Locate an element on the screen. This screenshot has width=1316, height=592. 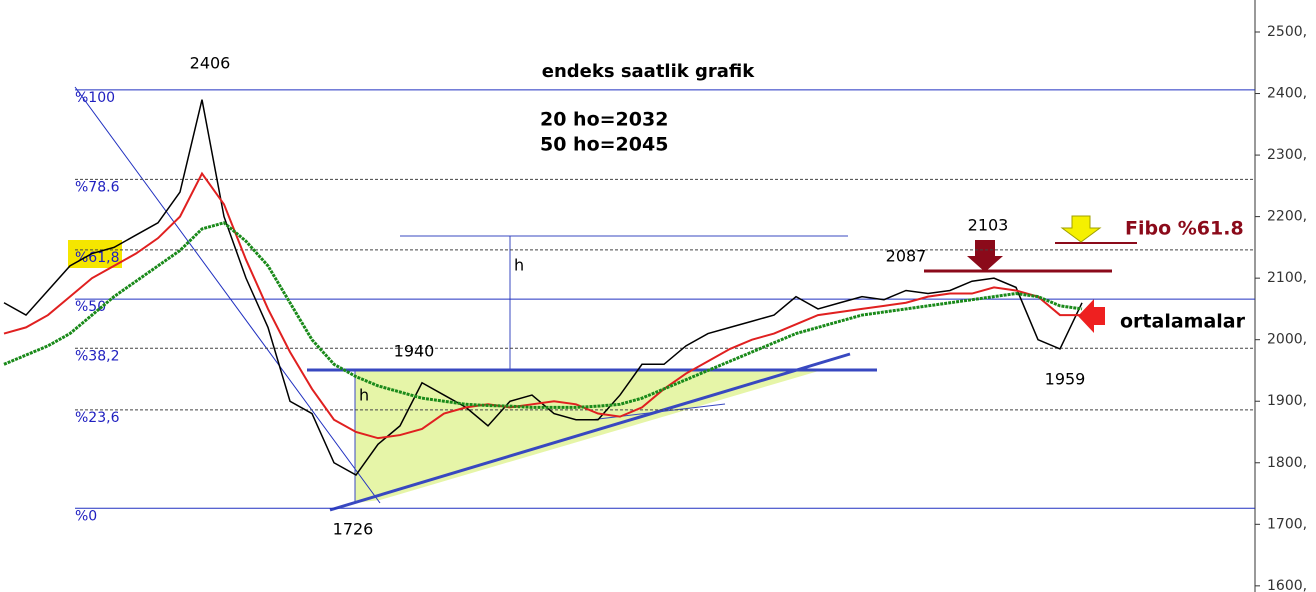
annotation: 1940 is located at coordinates (414, 351).